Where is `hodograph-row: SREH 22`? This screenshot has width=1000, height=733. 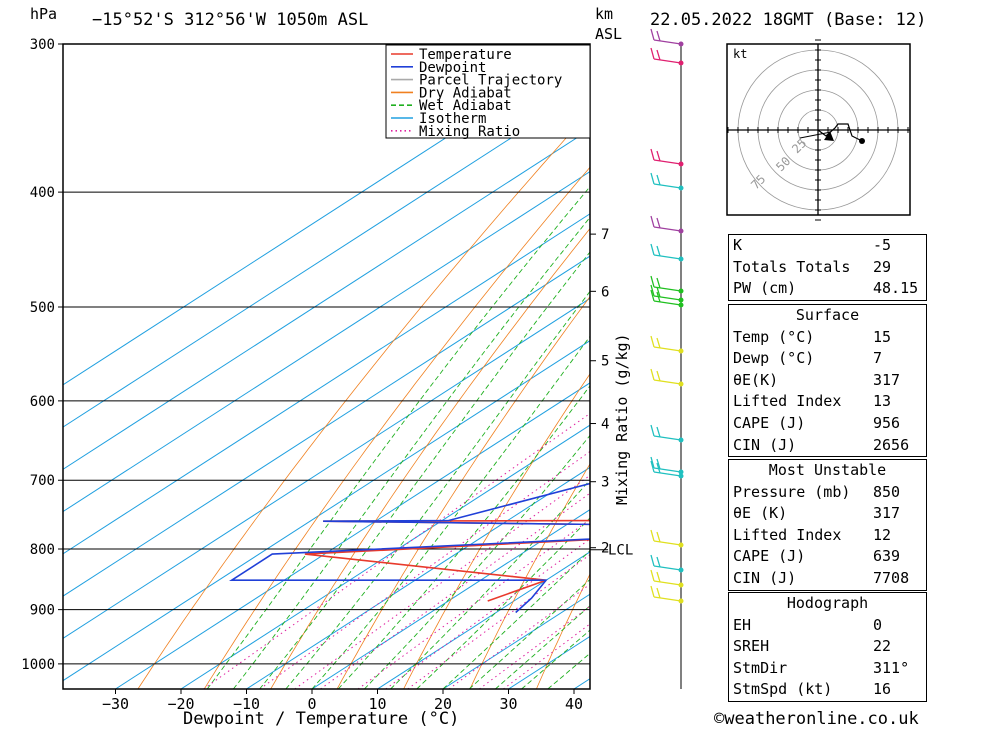
hodograph-row: SREH 22 is located at coordinates (827, 647).